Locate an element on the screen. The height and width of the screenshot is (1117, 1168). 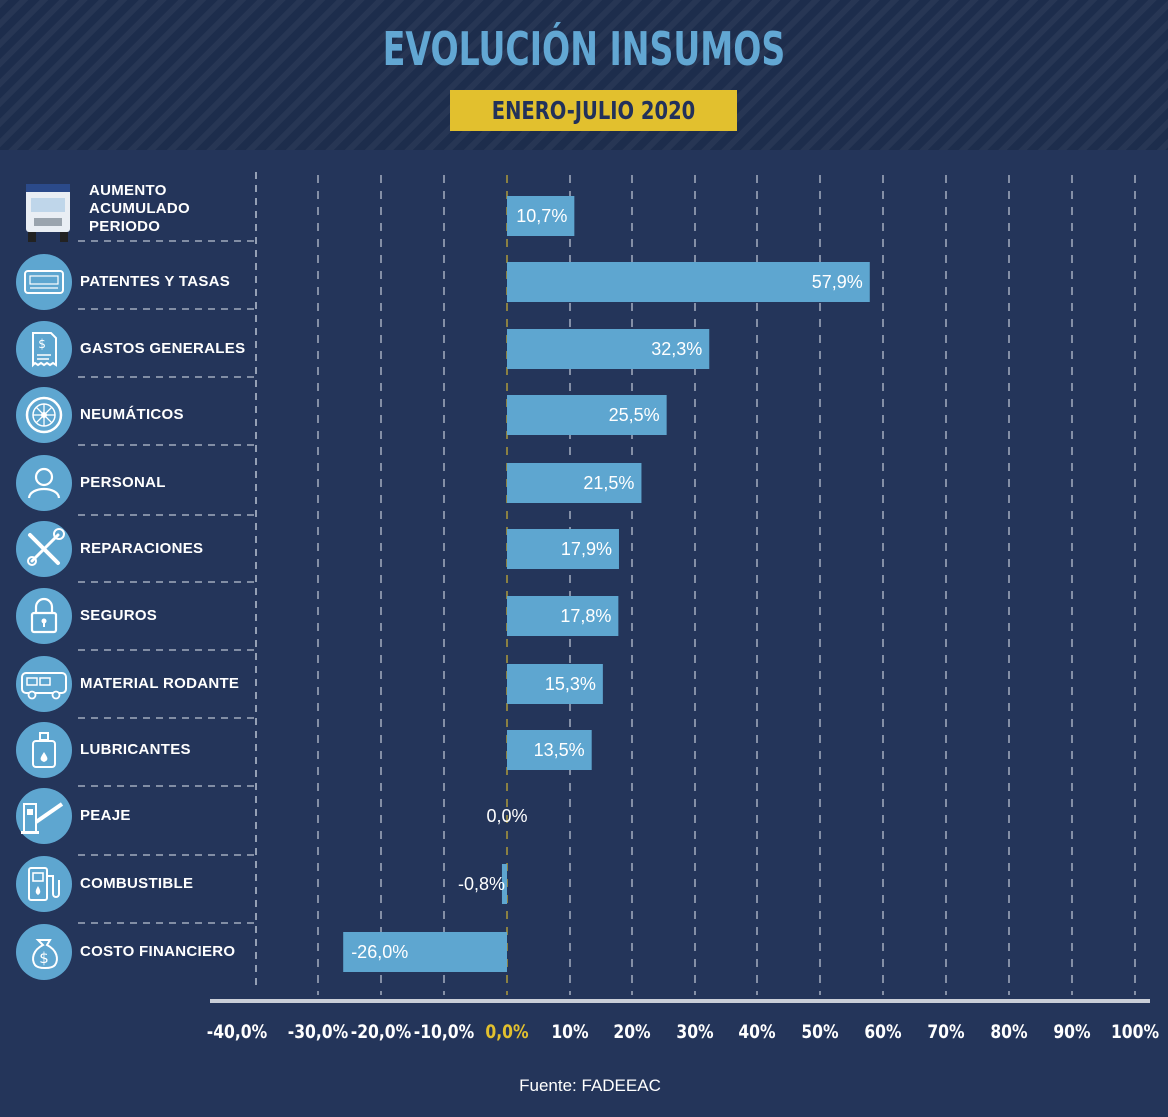
x-tick-label: -30,0% is located at coordinates (318, 1033).